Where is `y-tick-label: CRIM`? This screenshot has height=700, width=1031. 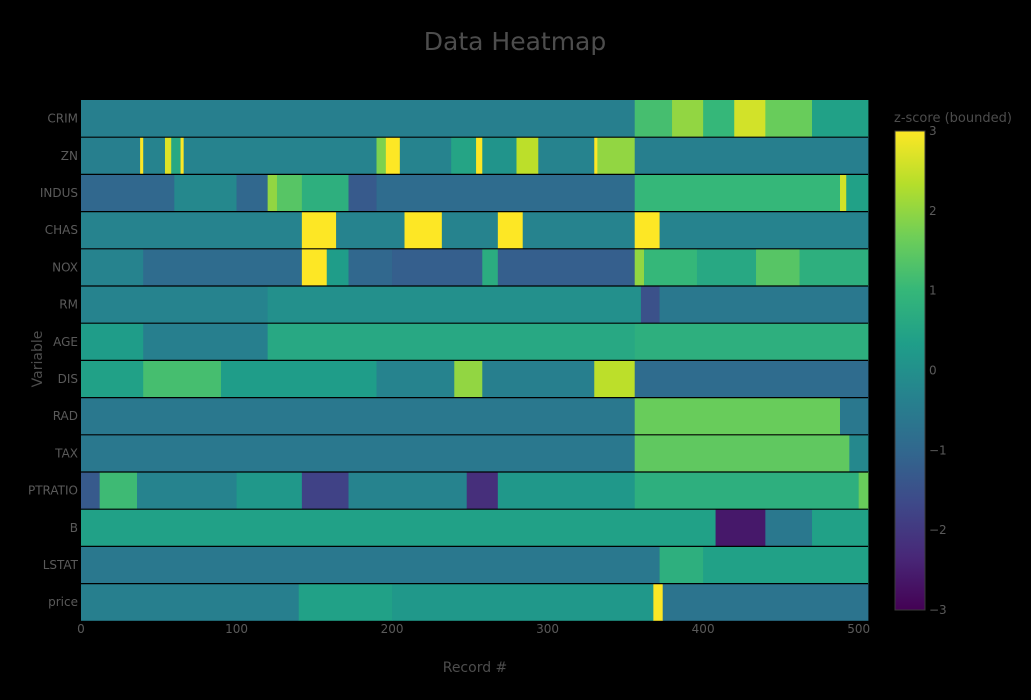
y-tick-label: CRIM is located at coordinates (62, 119).